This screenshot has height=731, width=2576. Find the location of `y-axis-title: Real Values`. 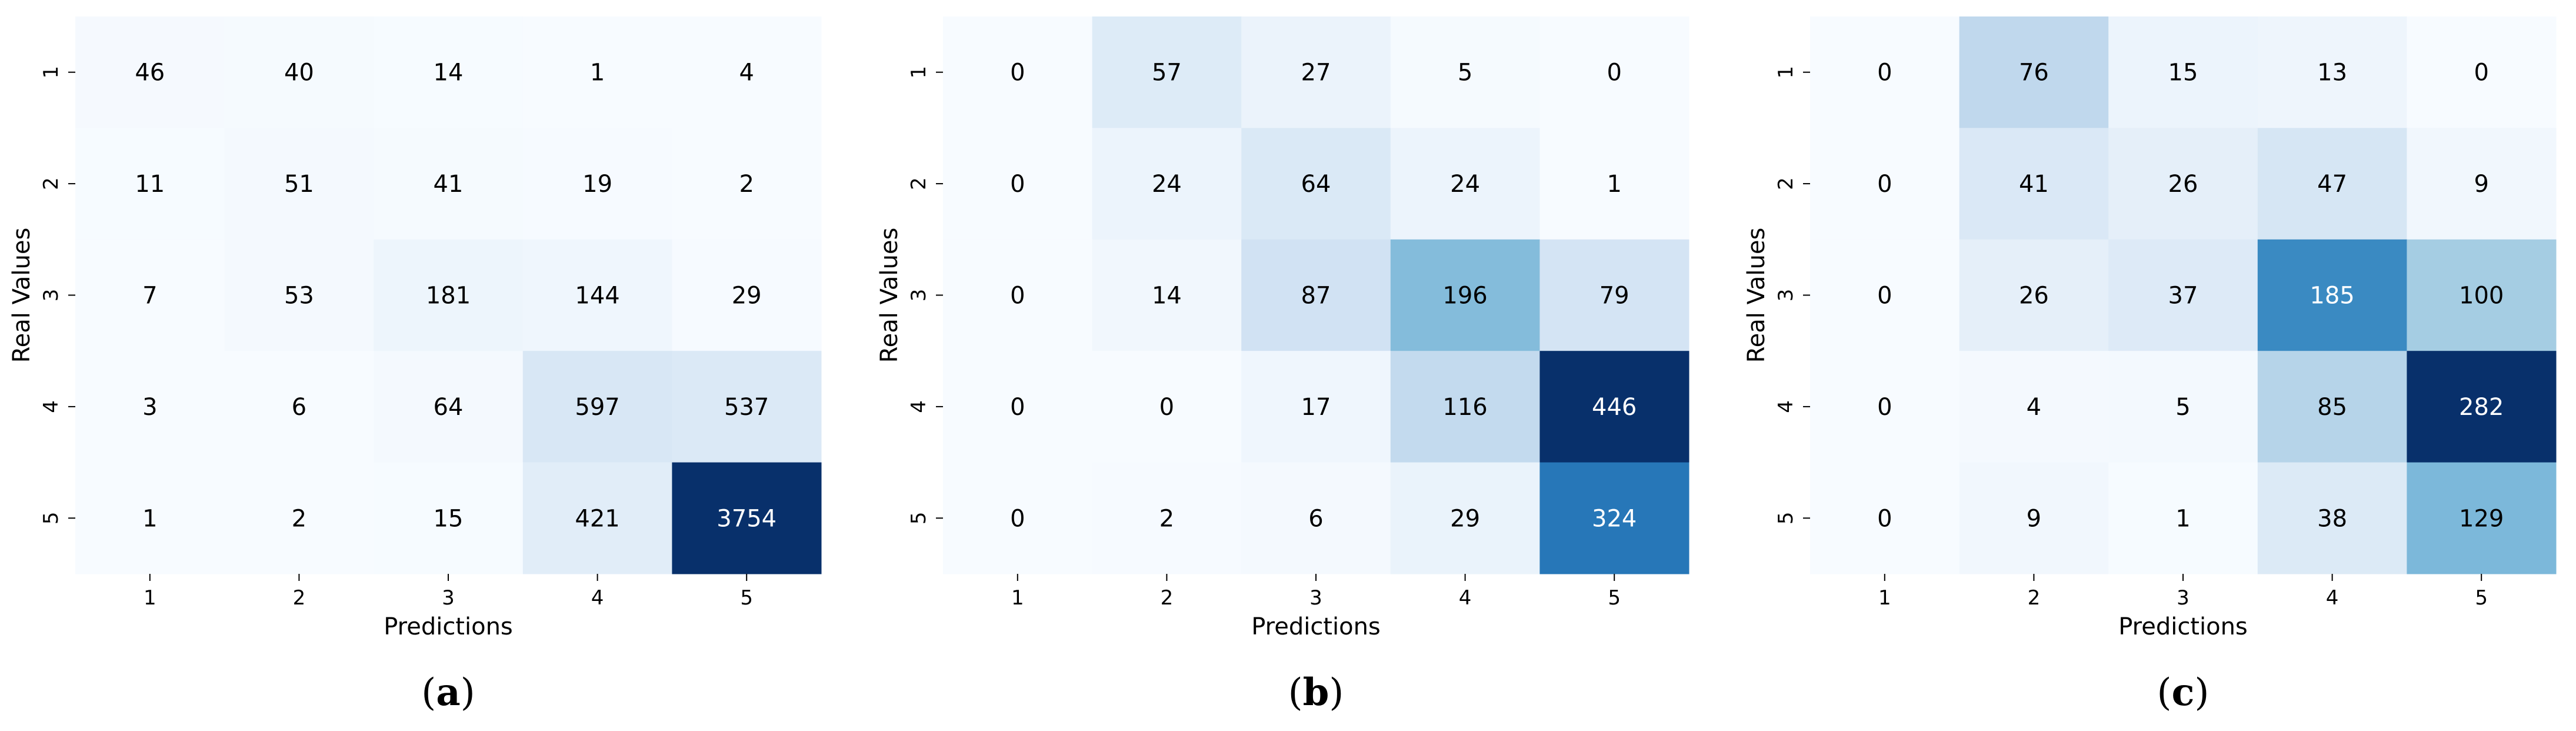

y-axis-title: Real Values is located at coordinates (21, 295).